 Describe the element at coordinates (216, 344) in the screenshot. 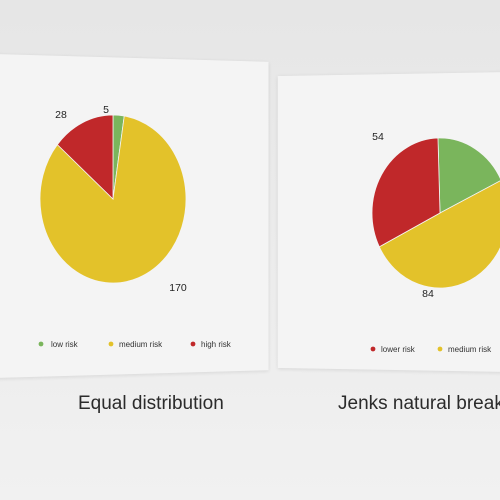

I see `legend-label-2: high risk` at that location.